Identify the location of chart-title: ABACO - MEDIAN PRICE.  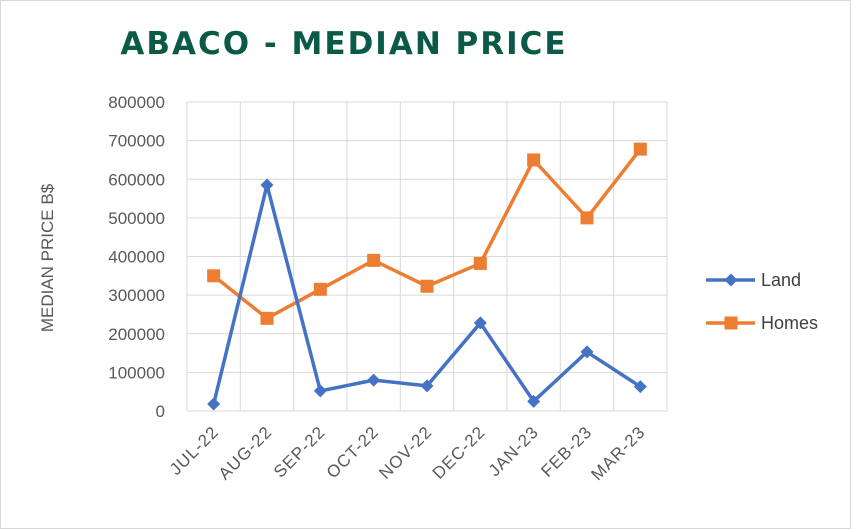
(343, 44).